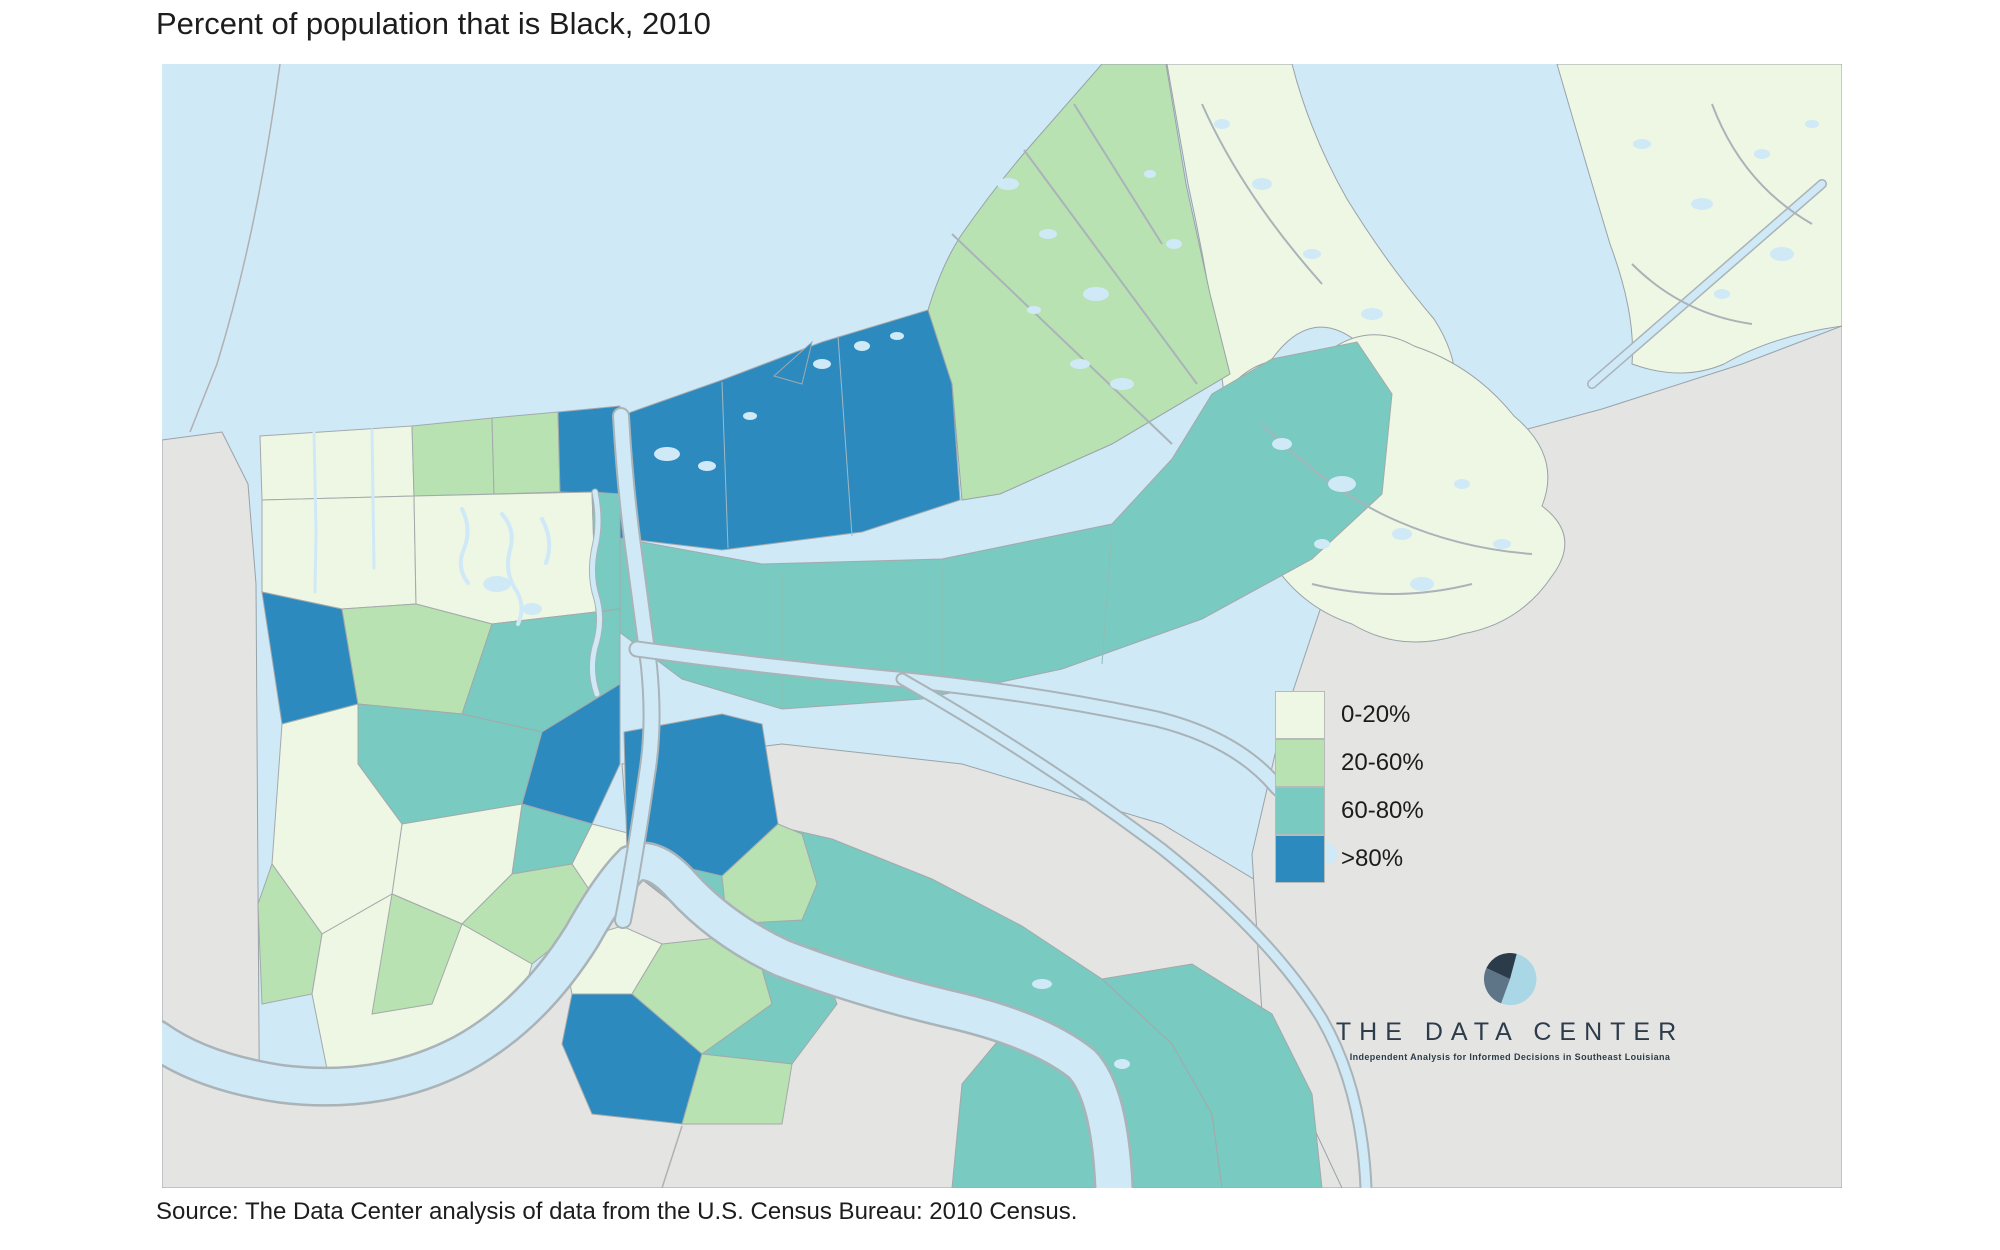  What do you see at coordinates (790, 430) in the screenshot?
I see `blue-lakefront-band` at bounding box center [790, 430].